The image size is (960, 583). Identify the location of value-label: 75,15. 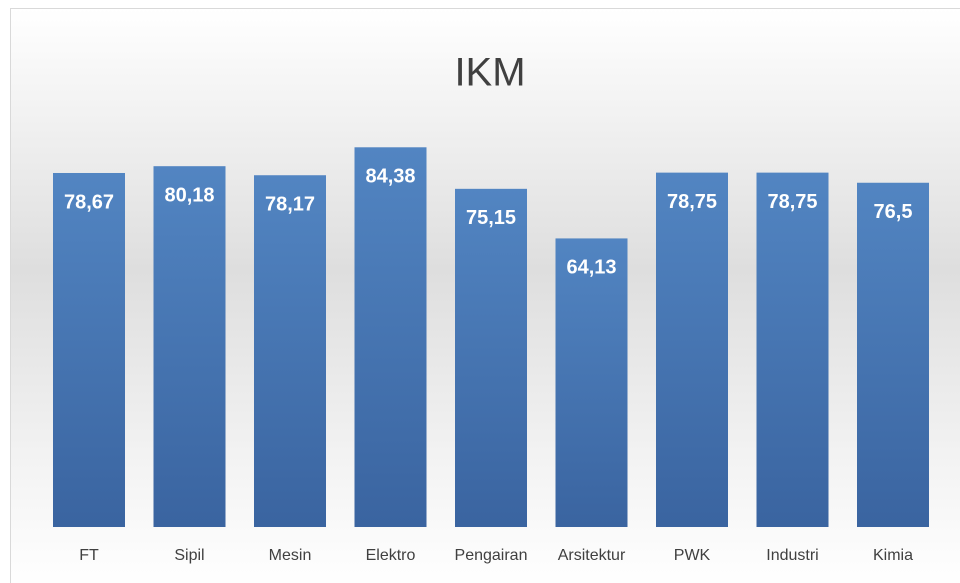
(491, 218).